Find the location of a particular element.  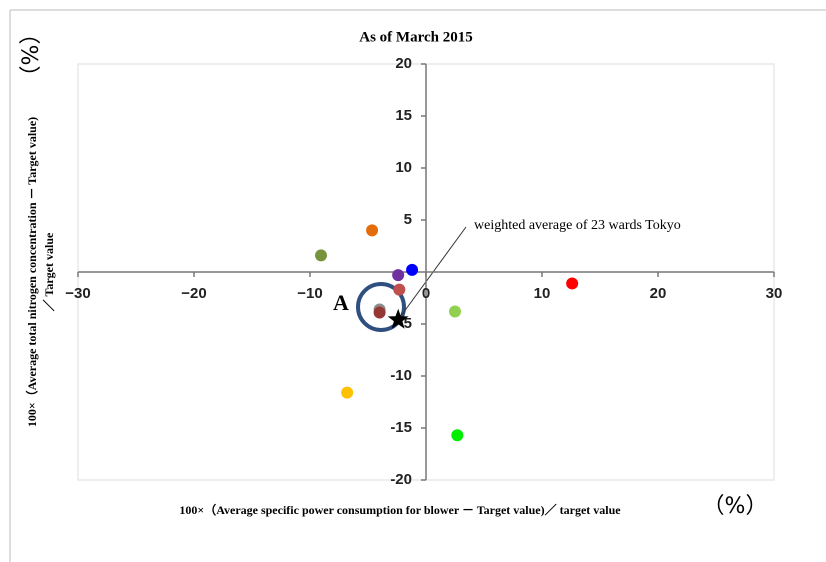

y-tick-label: -10 is located at coordinates (401, 375).